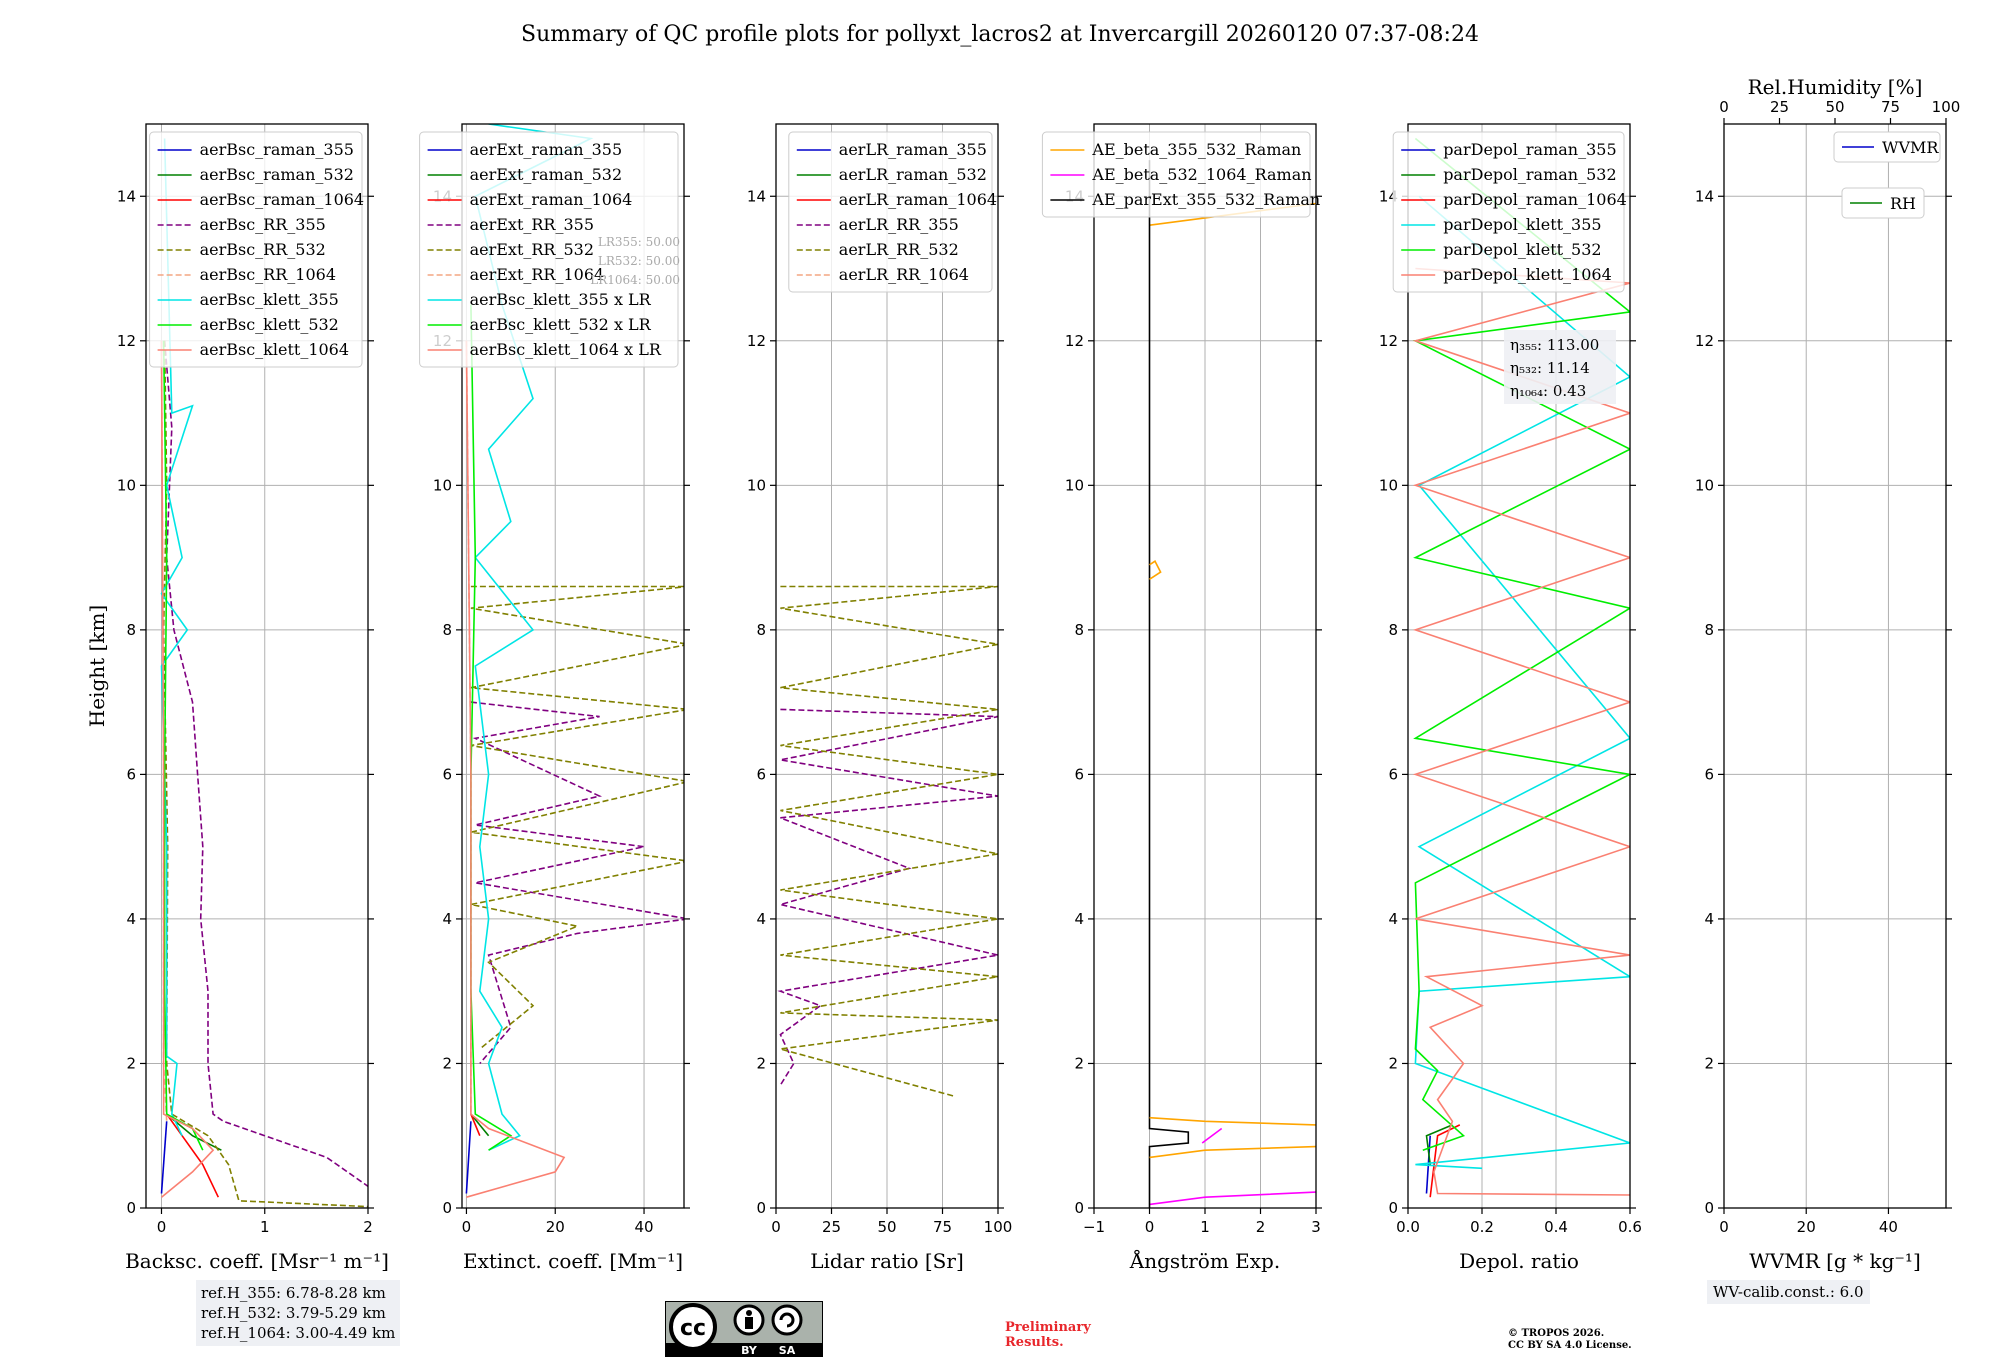 Image resolution: width=2000 pixels, height=1360 pixels. Describe the element at coordinates (298, 1333) in the screenshot. I see `ref-height-1064: ref.H_1064: 3.00-4.49 km` at that location.